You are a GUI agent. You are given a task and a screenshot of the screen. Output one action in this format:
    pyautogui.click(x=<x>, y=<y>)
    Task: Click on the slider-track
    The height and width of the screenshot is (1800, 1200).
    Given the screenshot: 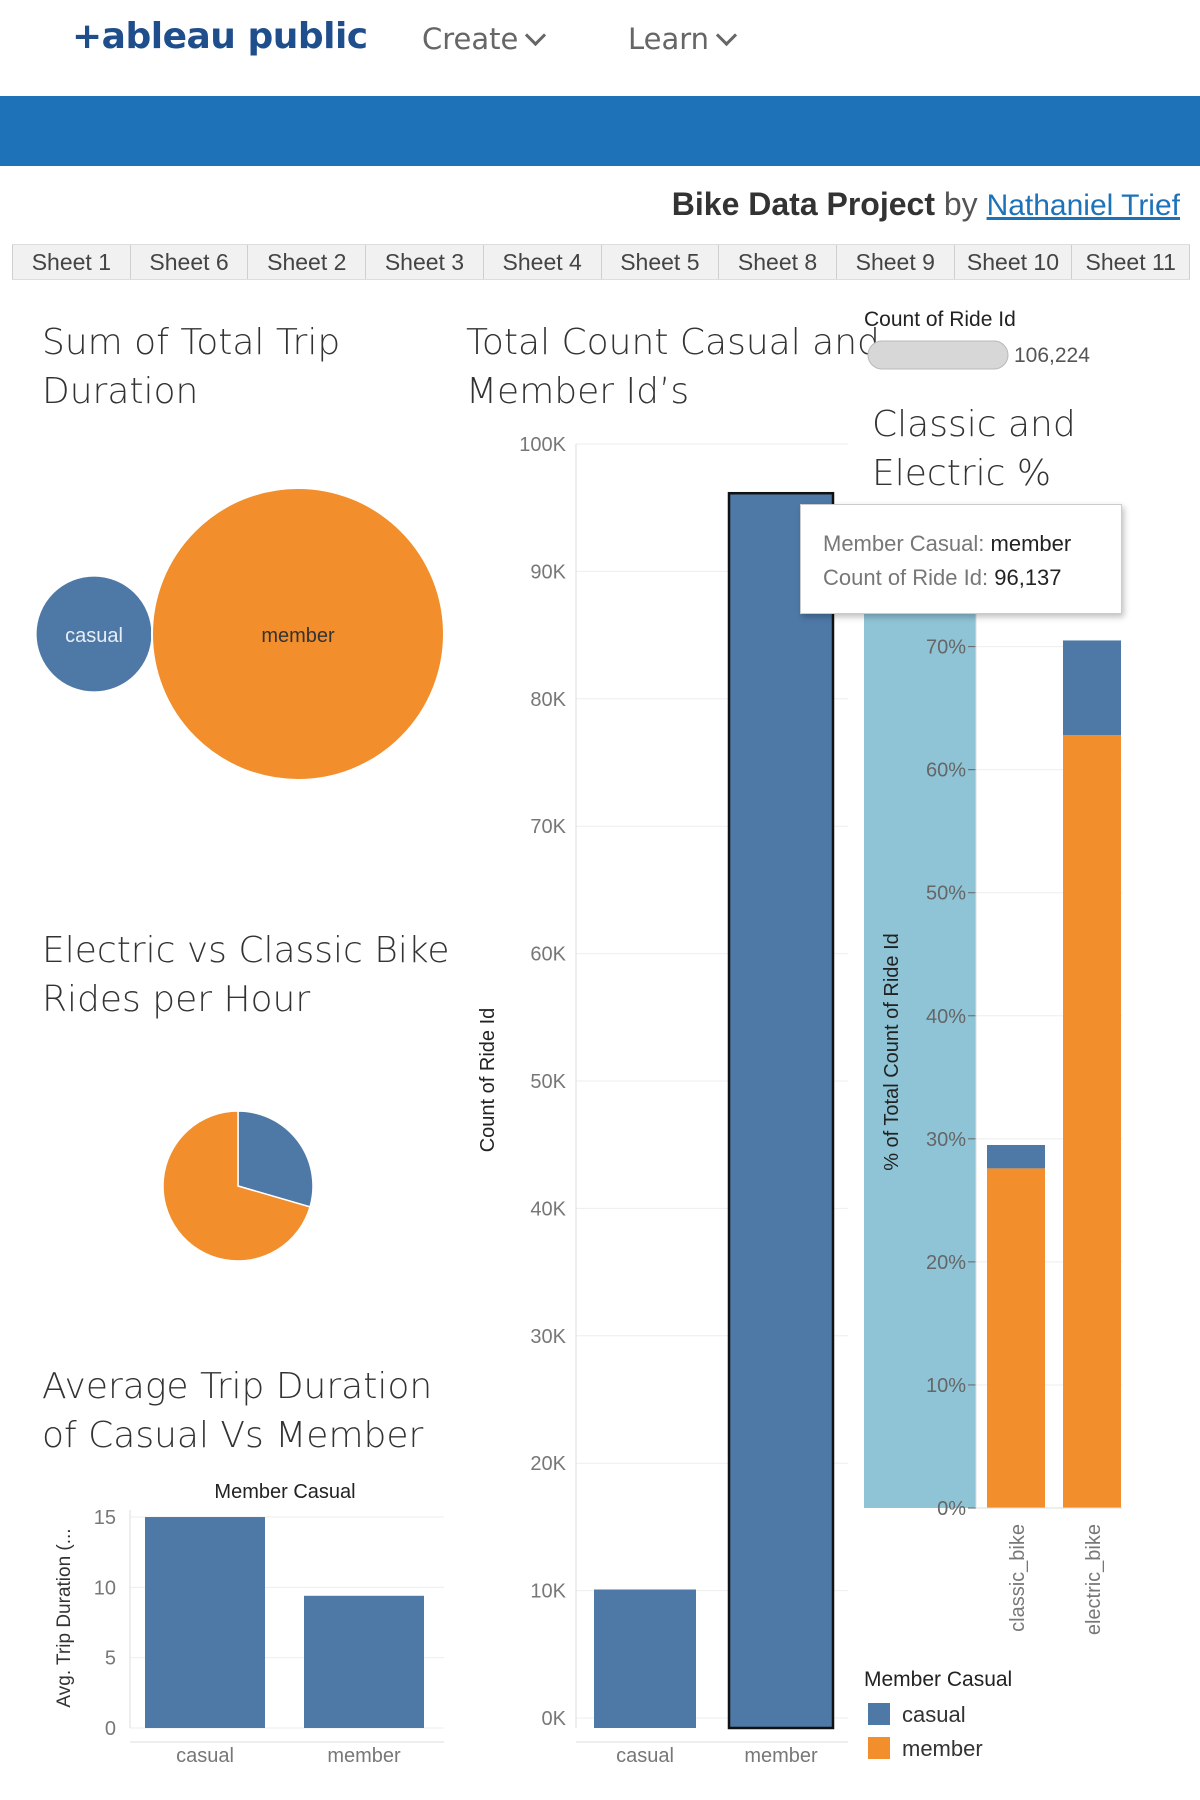 What is the action you would take?
    pyautogui.click(x=938, y=355)
    